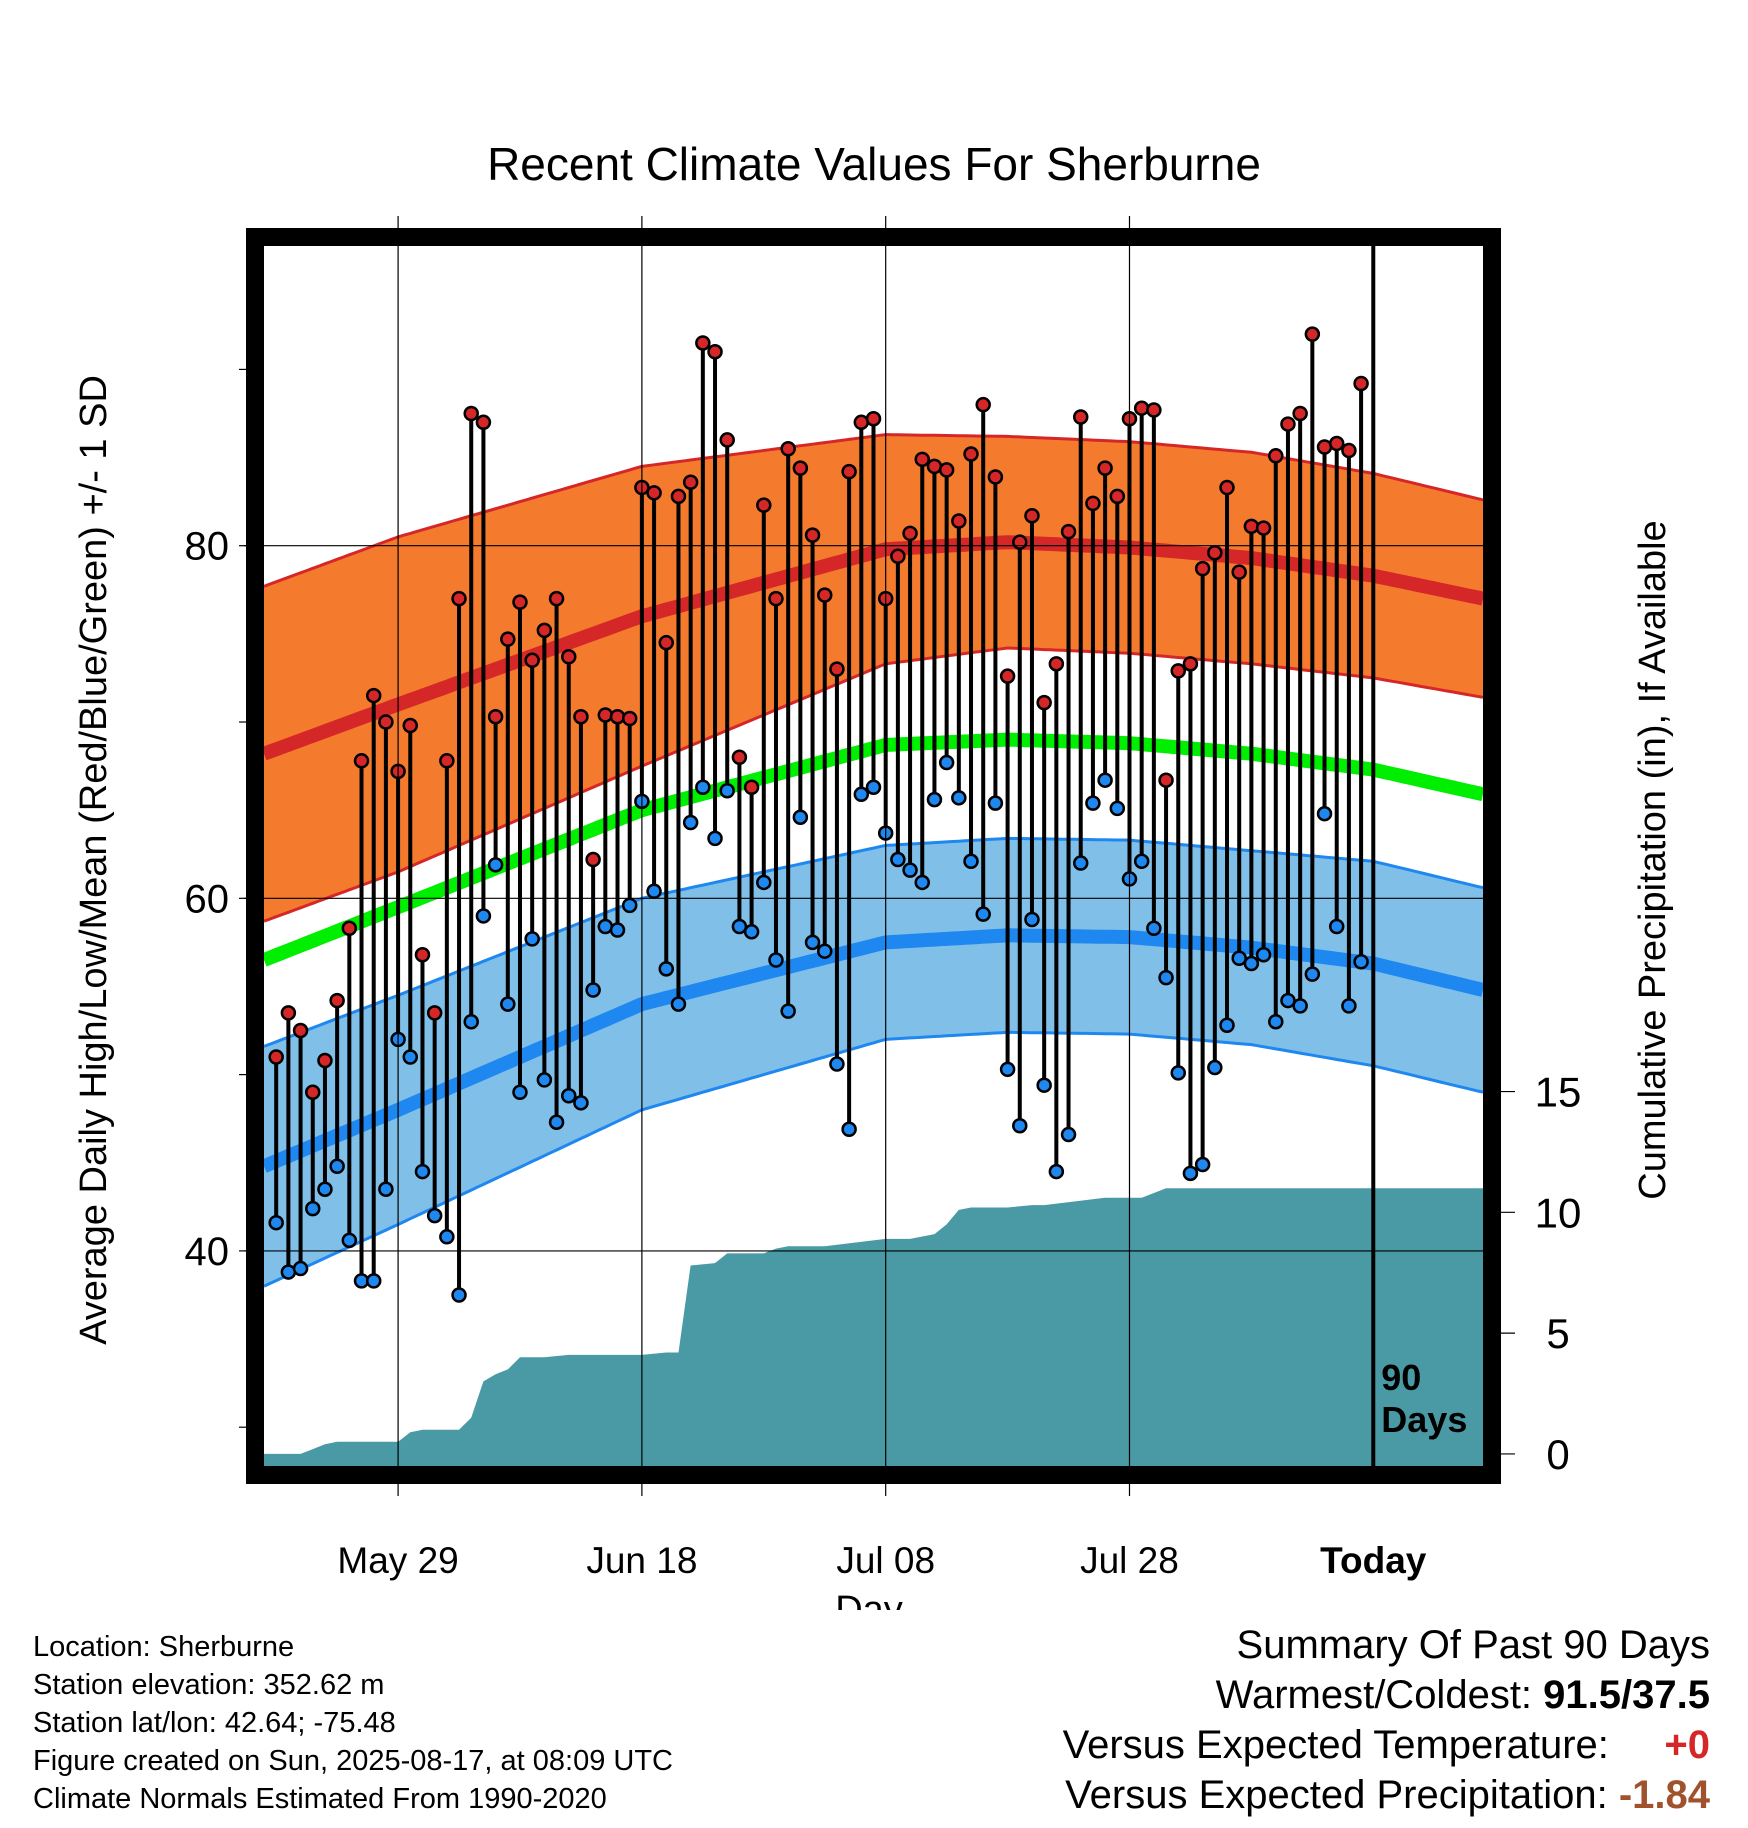 The height and width of the screenshot is (1828, 1748). Describe the element at coordinates (1558, 1212) in the screenshot. I see `y2-tick-label: 10` at that location.